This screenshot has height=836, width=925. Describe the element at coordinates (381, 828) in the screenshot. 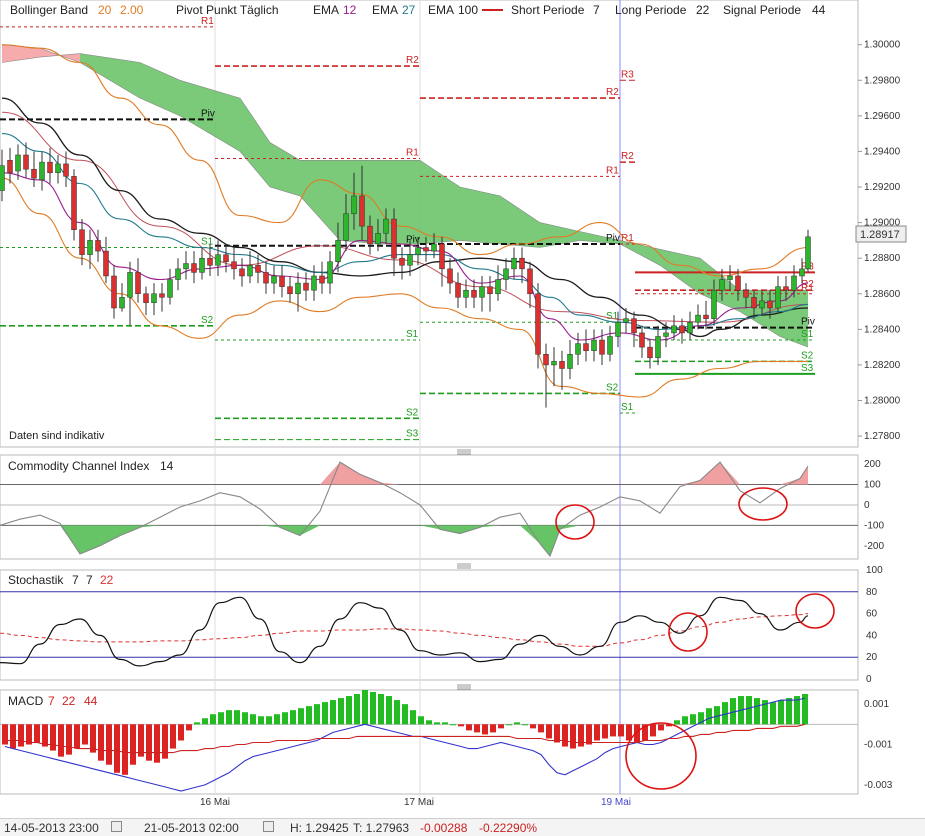

I see `status-low: T: 1.27963` at that location.